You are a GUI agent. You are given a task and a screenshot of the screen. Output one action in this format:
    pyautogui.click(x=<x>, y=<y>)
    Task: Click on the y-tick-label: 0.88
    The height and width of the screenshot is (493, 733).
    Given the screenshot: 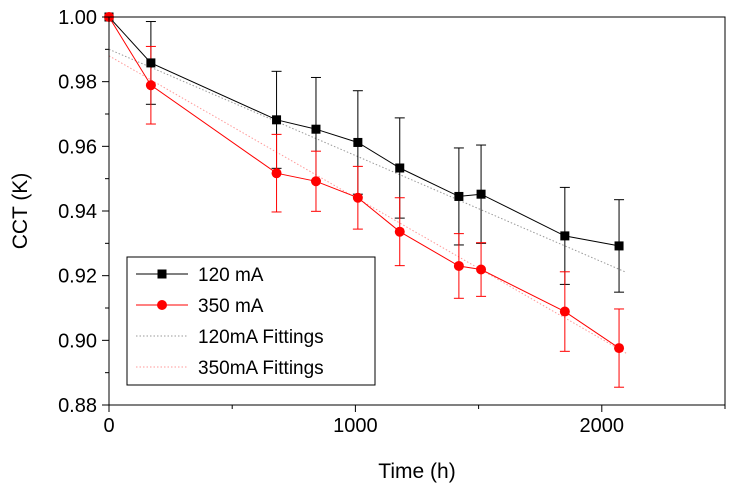 What is the action you would take?
    pyautogui.click(x=77, y=406)
    